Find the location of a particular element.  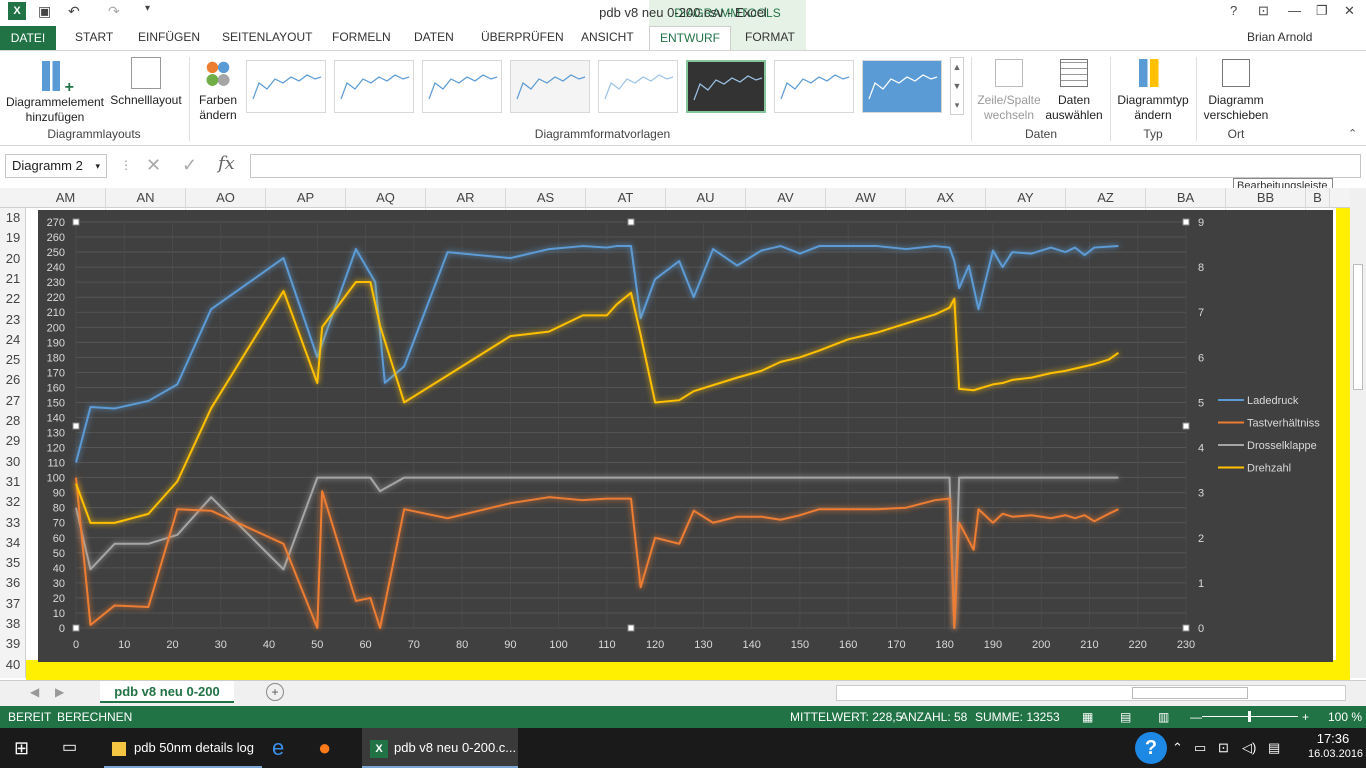

row-header: 29 is located at coordinates (13, 441).